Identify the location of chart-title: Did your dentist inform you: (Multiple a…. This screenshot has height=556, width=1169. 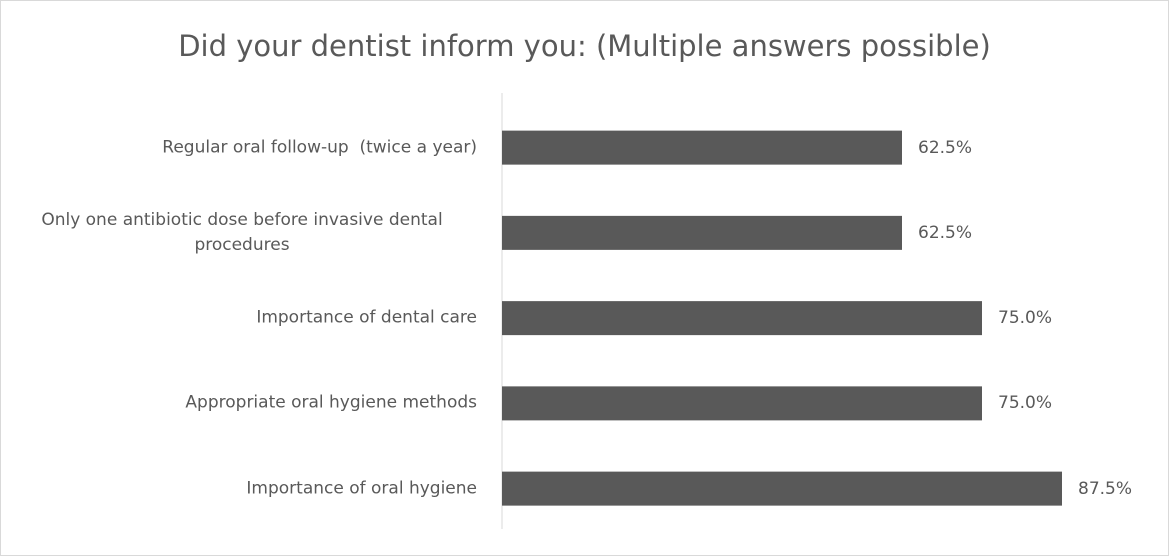
(584, 46).